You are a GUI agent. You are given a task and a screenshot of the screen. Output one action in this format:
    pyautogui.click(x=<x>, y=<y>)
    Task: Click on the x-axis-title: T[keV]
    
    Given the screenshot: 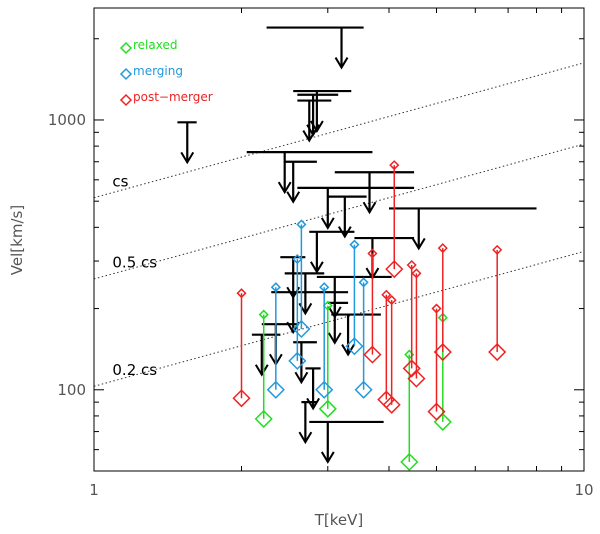 What is the action you would take?
    pyautogui.click(x=339, y=520)
    